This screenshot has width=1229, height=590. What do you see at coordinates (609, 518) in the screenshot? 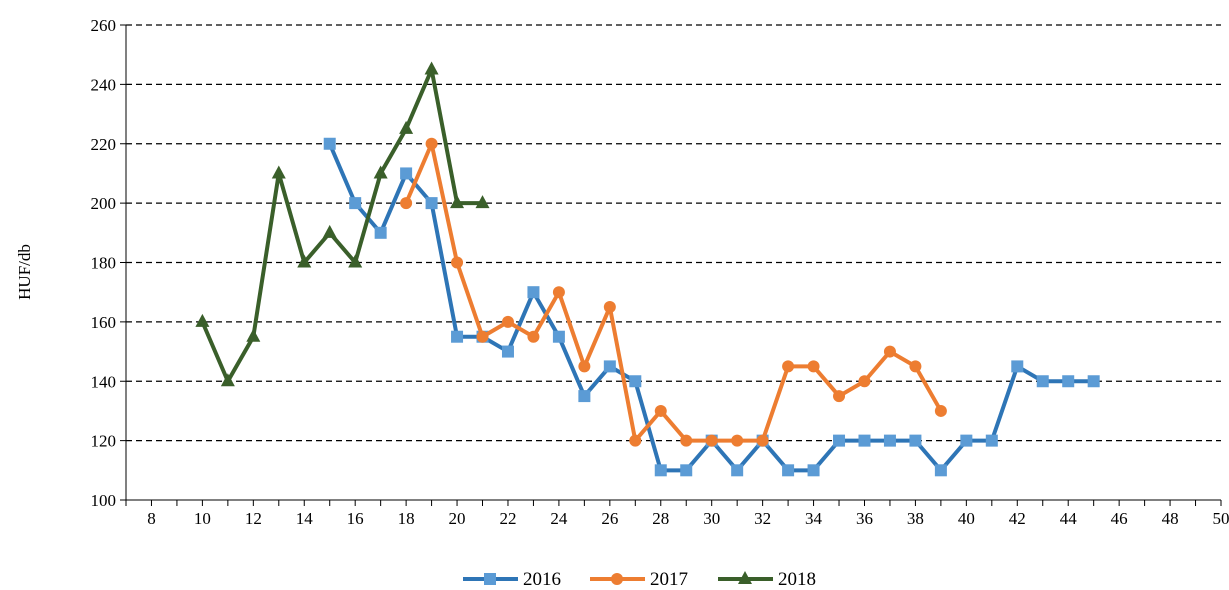
I see `x-tick-label-26: 26` at bounding box center [609, 518].